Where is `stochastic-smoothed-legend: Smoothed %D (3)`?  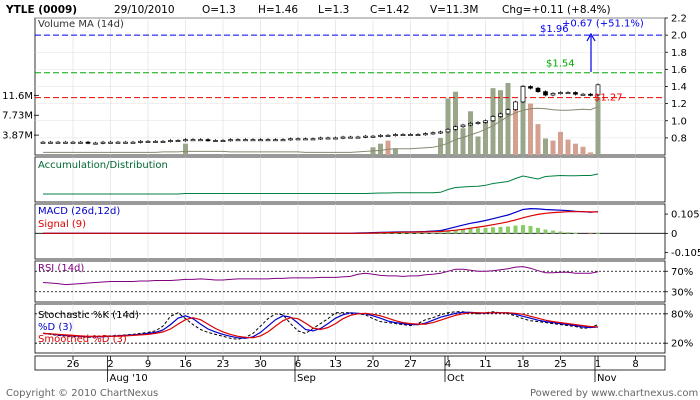
stochastic-smoothed-legend: Smoothed %D (3) is located at coordinates (82, 339).